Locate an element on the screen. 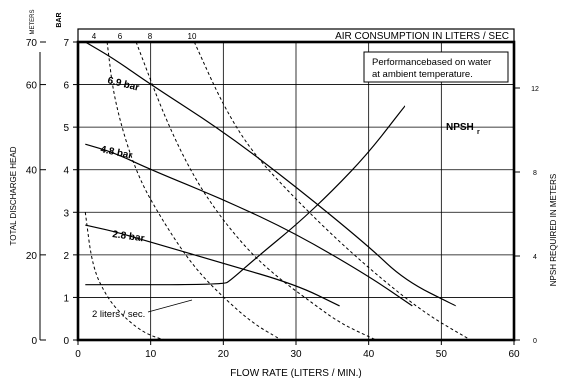  bar-tick-label: 0 is located at coordinates (66, 341).